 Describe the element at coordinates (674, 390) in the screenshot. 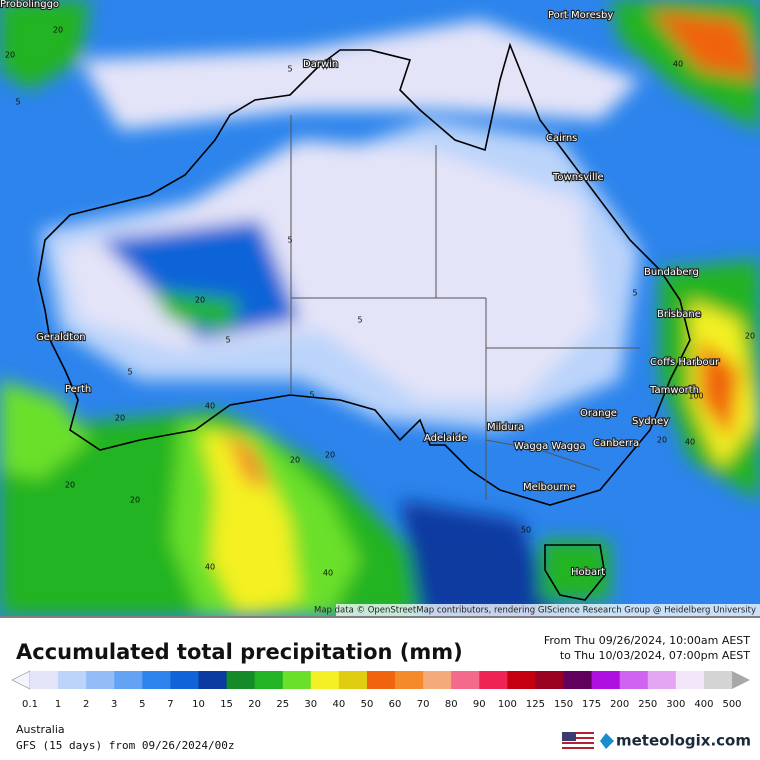

I see `city: Tamworth` at that location.